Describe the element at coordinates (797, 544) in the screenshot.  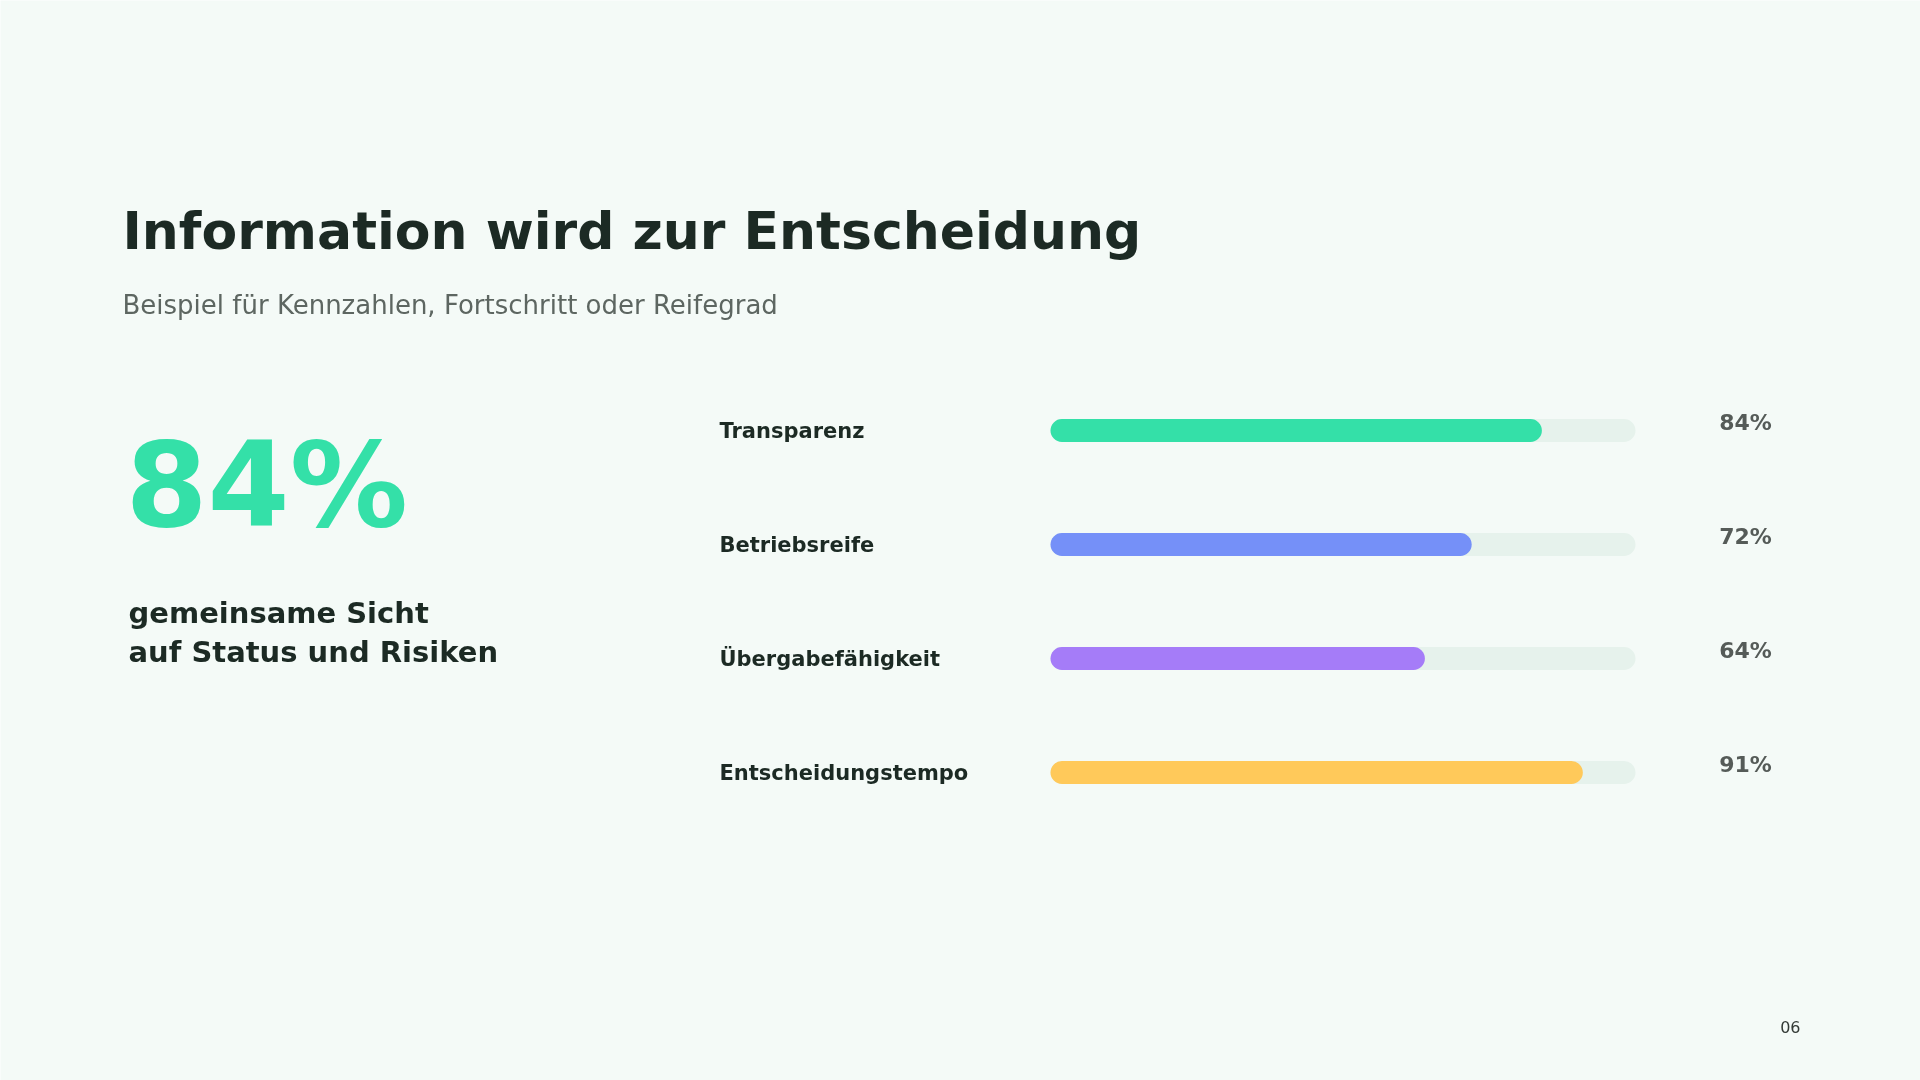
I see `y-tick-label: Betriebsreife` at that location.